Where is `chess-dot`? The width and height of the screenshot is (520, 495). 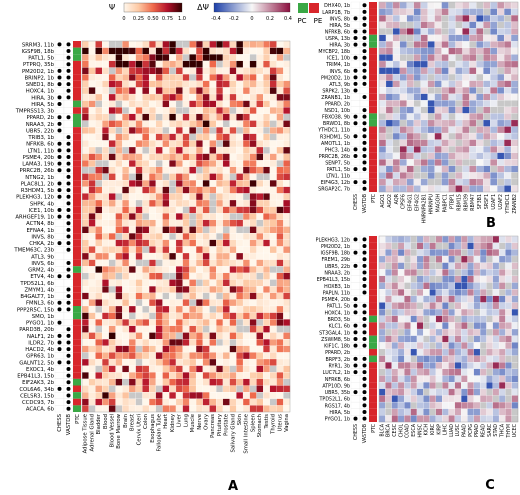 chess-dot is located at coordinates (355, 18).